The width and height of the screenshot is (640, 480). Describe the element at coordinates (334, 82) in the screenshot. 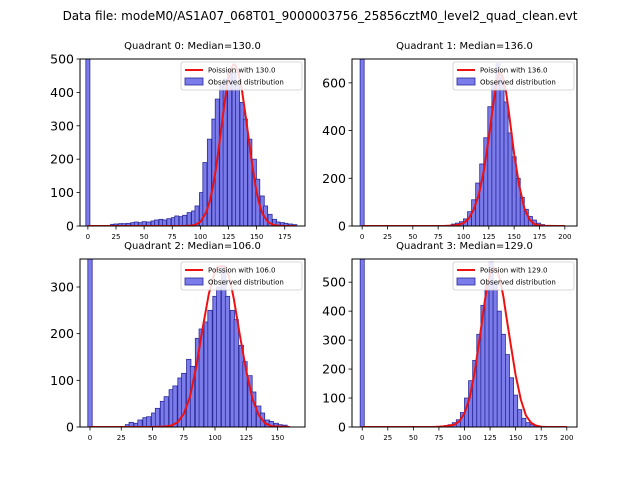

I see `y-tick-label: 600` at that location.